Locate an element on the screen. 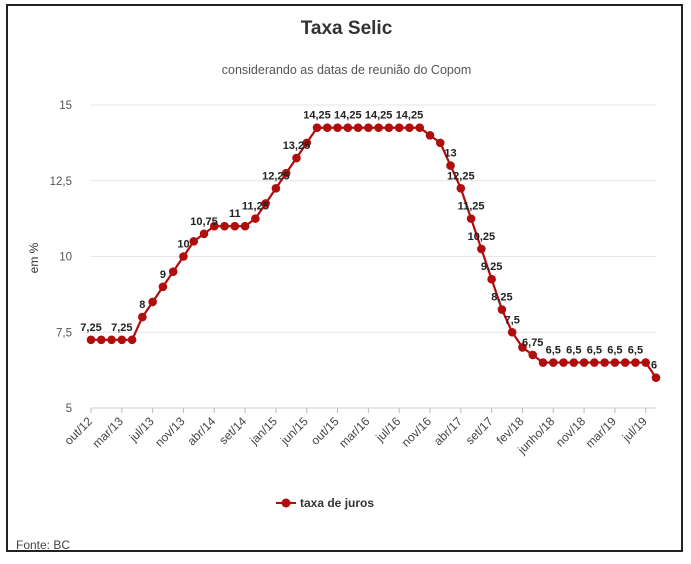 The width and height of the screenshot is (691, 564). x-tick-label: jan/15 is located at coordinates (263, 431).